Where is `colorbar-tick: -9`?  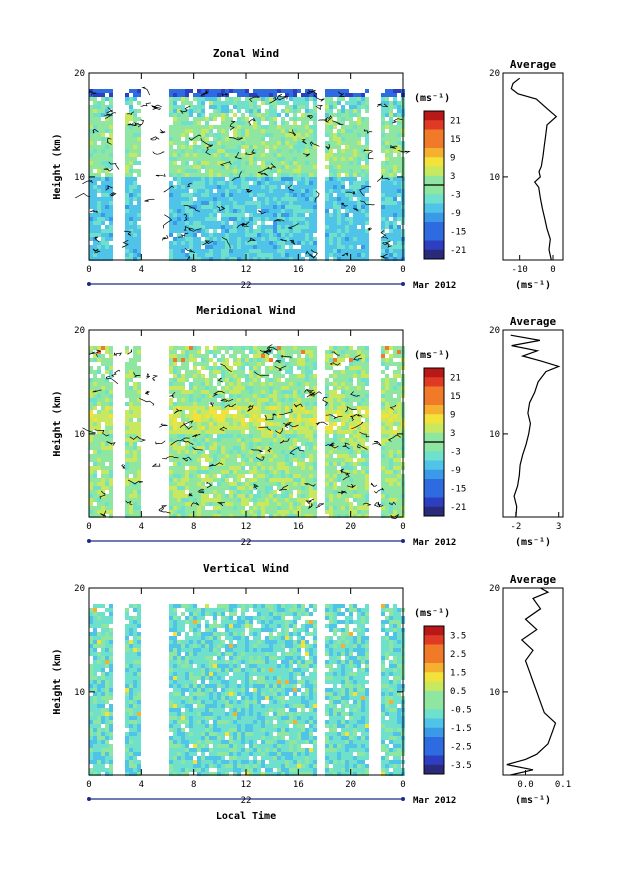
colorbar-tick: -9 is located at coordinates (455, 214).